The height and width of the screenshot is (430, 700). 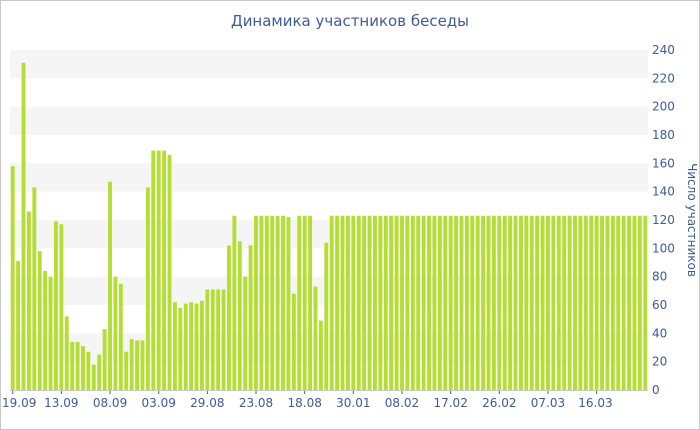 I want to click on y-axis-ticks: 0 20 40 60 80 100 120 140 160 180 200 220 240, so click(x=663, y=220).